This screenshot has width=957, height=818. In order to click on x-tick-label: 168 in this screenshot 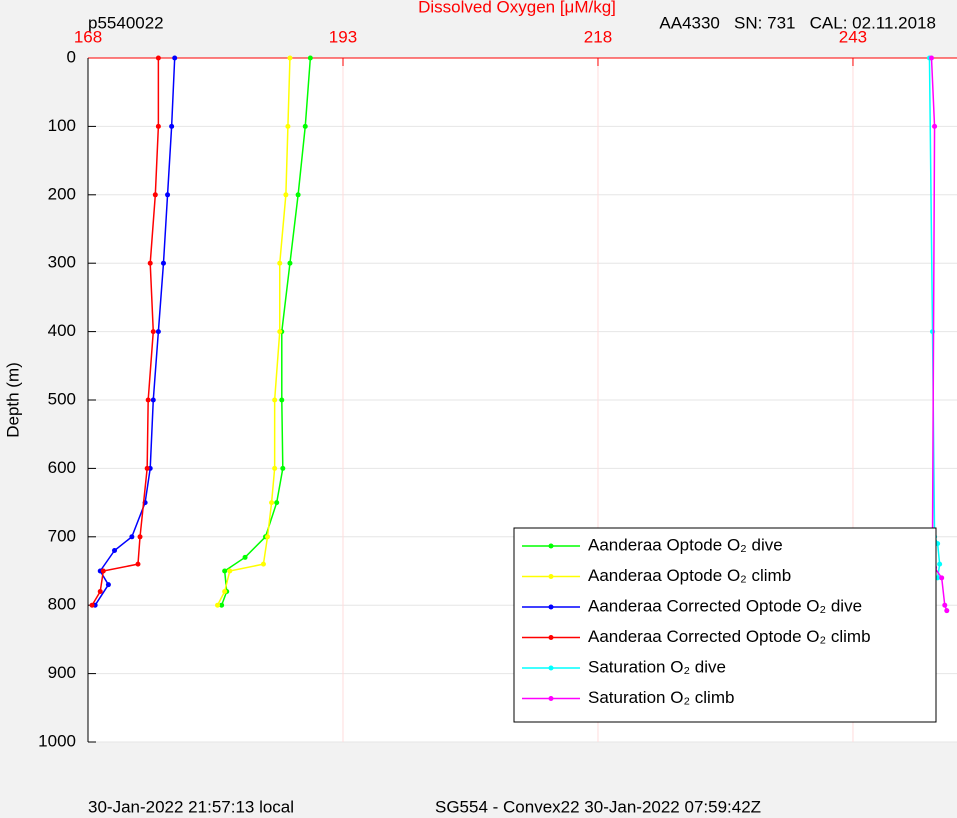, I will do `click(88, 36)`.